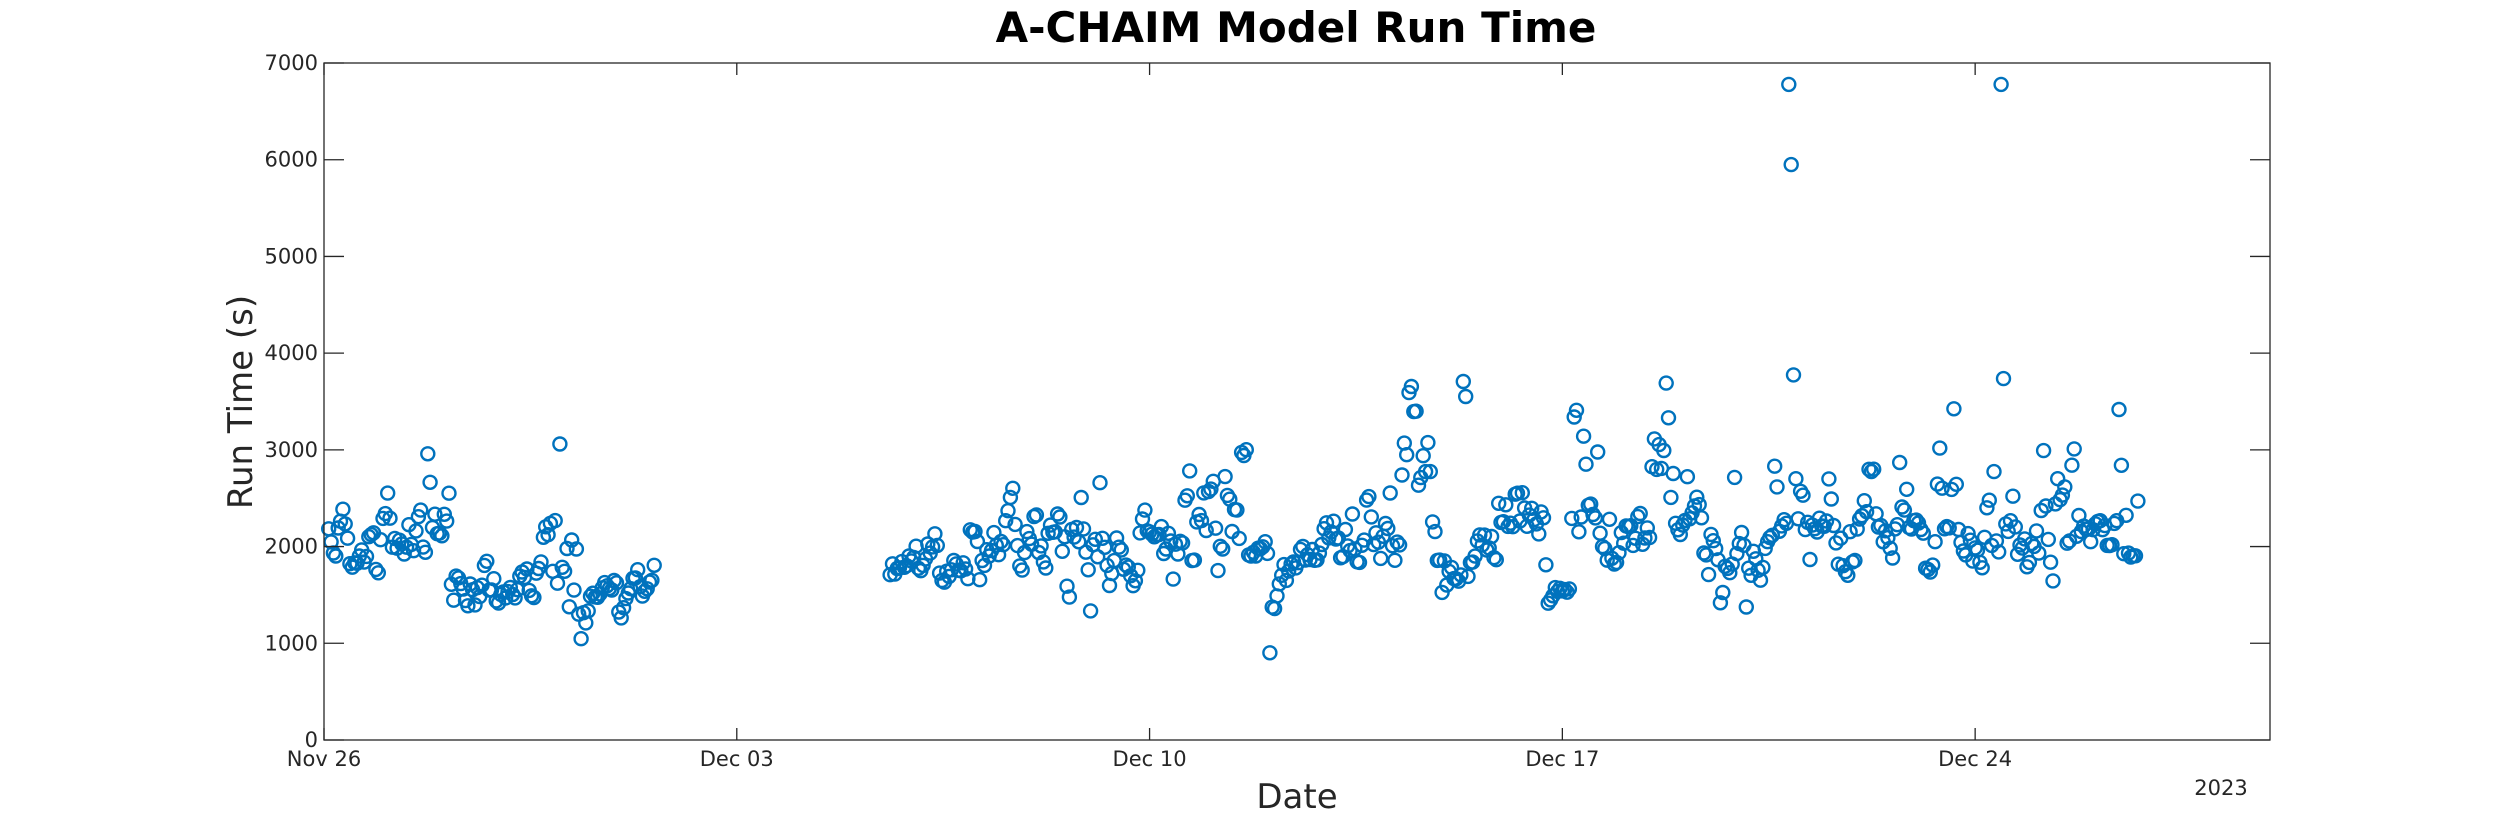 This screenshot has width=2500, height=833. What do you see at coordinates (241, 402) in the screenshot?
I see `y-axis-label: Run Time (s)` at bounding box center [241, 402].